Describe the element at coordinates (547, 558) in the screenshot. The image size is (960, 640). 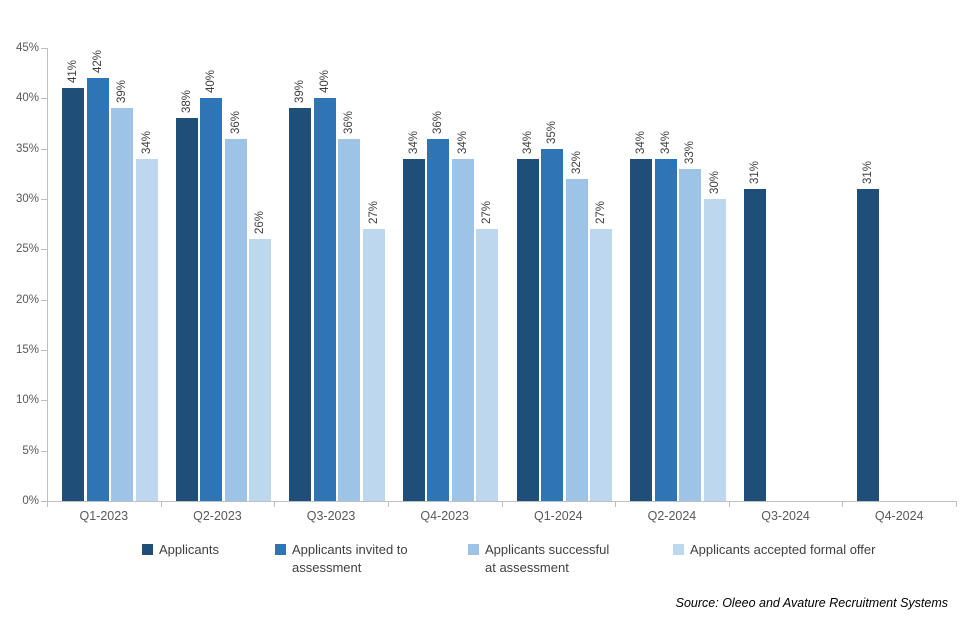
I see `legend-label: Applicants successful at assessment` at that location.